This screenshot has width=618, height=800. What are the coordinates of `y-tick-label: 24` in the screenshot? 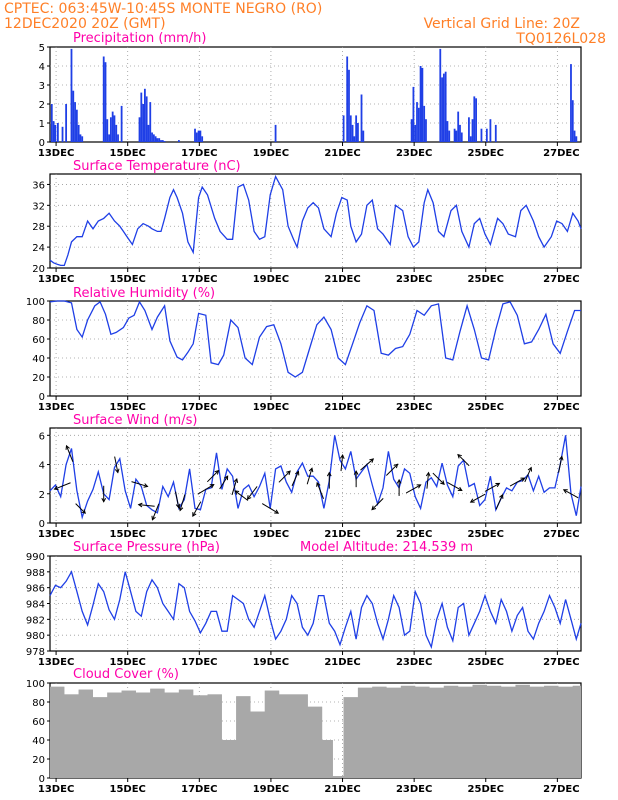 It's located at (38, 248).